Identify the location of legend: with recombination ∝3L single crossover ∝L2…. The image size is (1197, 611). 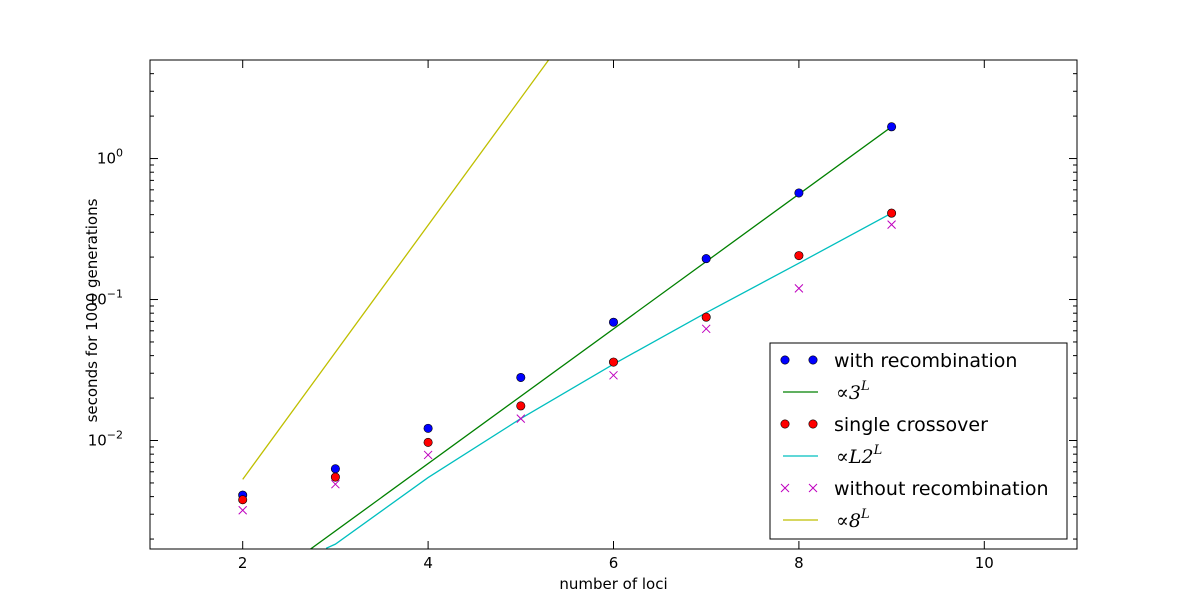
(918, 441).